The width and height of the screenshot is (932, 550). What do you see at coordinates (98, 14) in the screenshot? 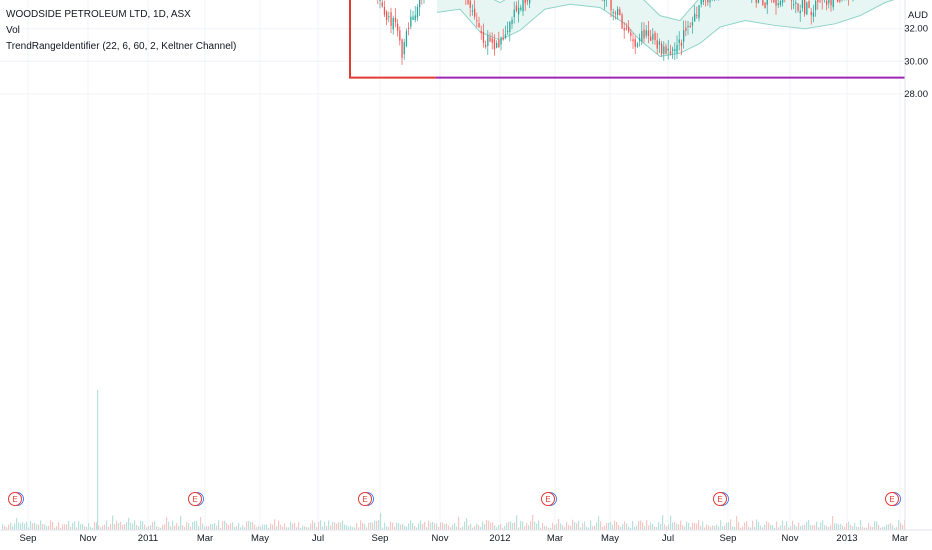
I see `symbol-title: WOODSIDE PETROLEUM LTD, 1D, ASX` at bounding box center [98, 14].